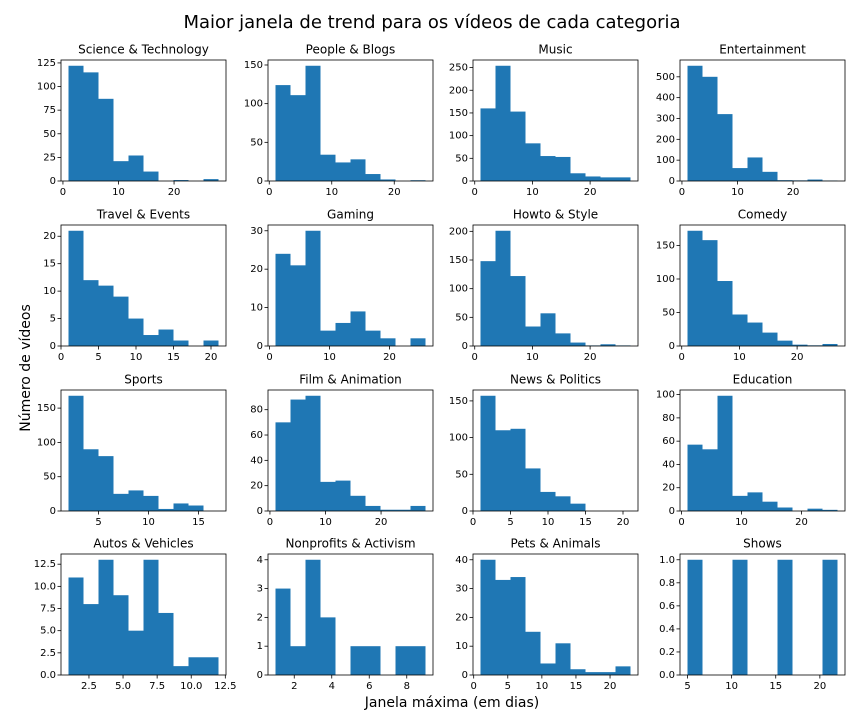  Describe the element at coordinates (48, 675) in the screenshot. I see `y-tick-label: 0.0` at that location.